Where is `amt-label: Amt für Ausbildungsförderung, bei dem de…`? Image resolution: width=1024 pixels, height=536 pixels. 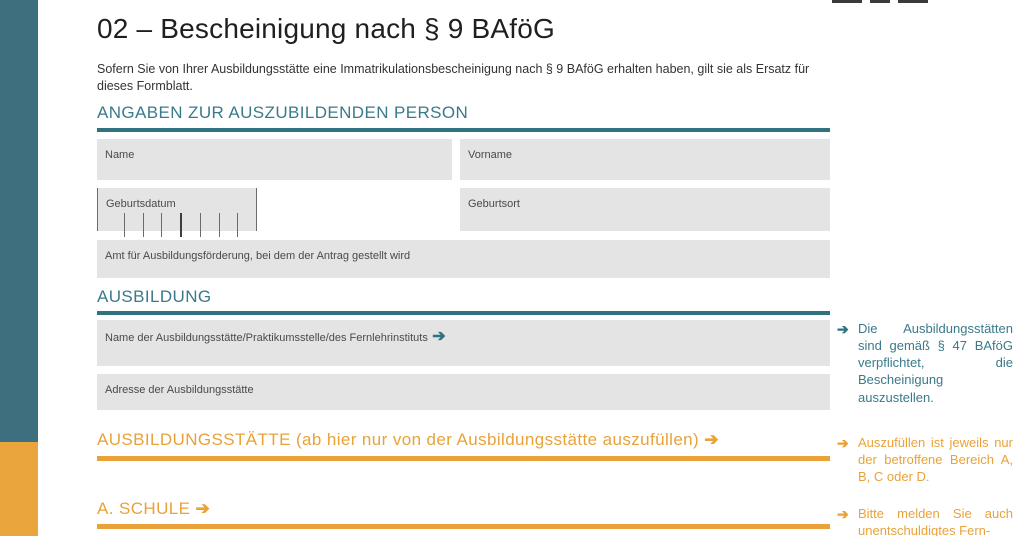
amt-label: Amt für Ausbildungsförderung, bei dem de… is located at coordinates (258, 256).